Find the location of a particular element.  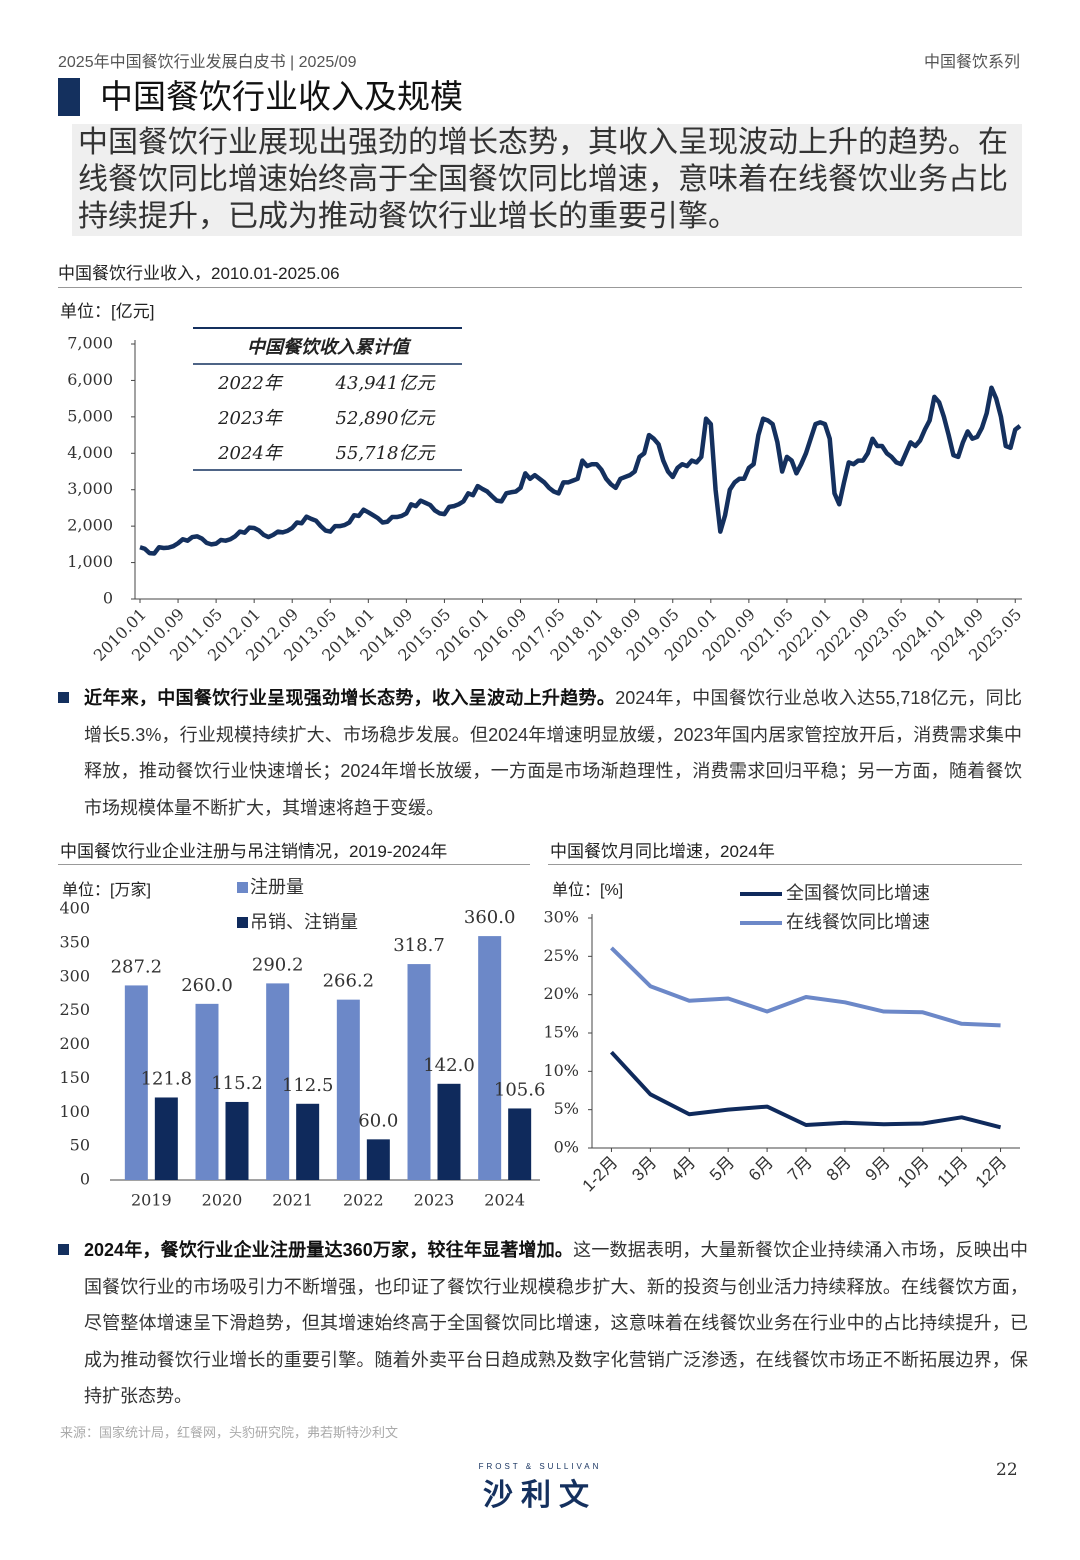

legend-label: 吊销、注销量 is located at coordinates (304, 922).